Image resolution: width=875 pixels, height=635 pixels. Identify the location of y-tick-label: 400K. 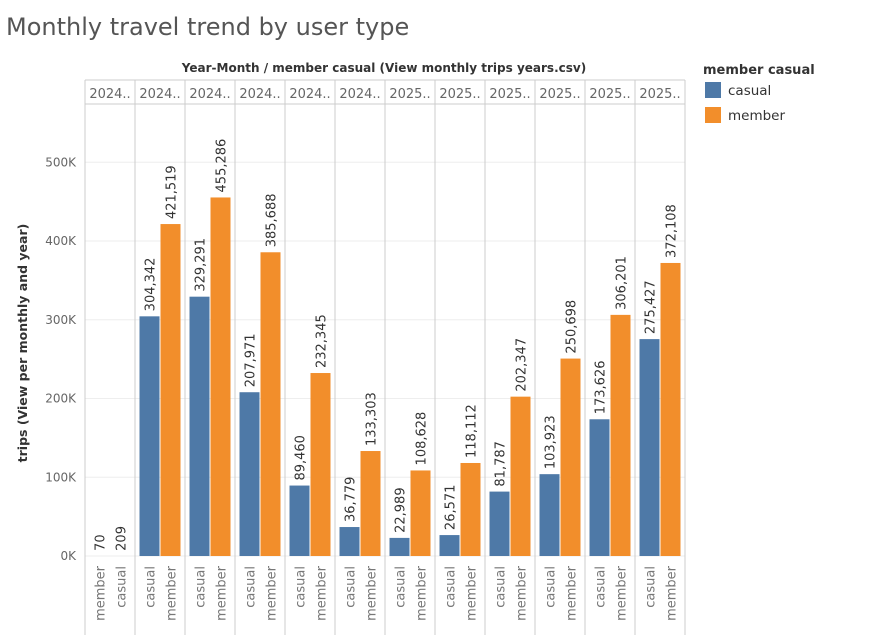
(61, 241).